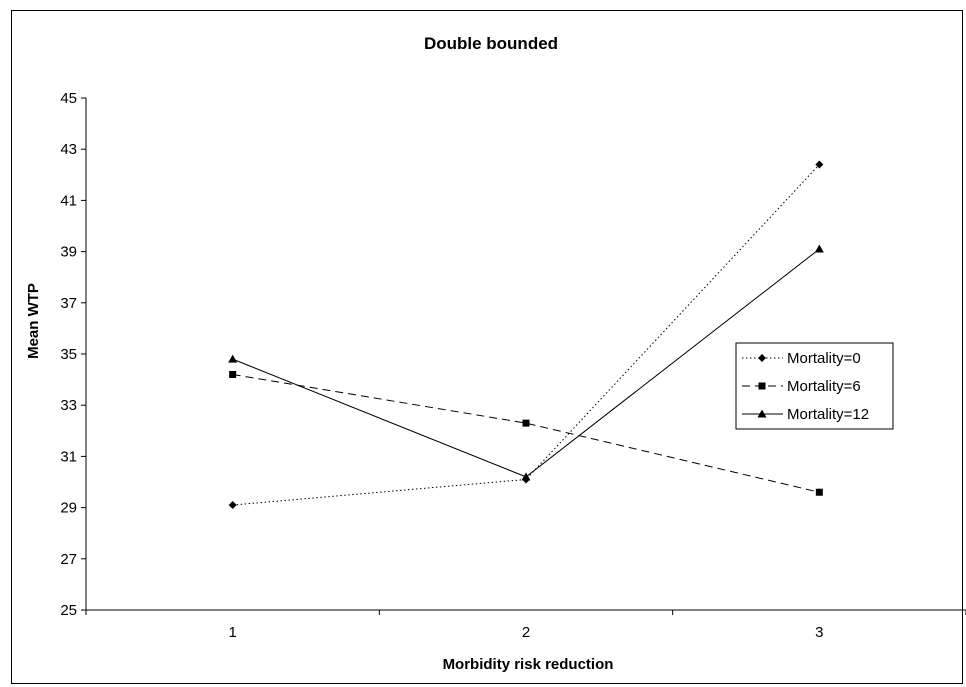 The height and width of the screenshot is (687, 966). I want to click on legend-label: Mortality=6, so click(824, 386).